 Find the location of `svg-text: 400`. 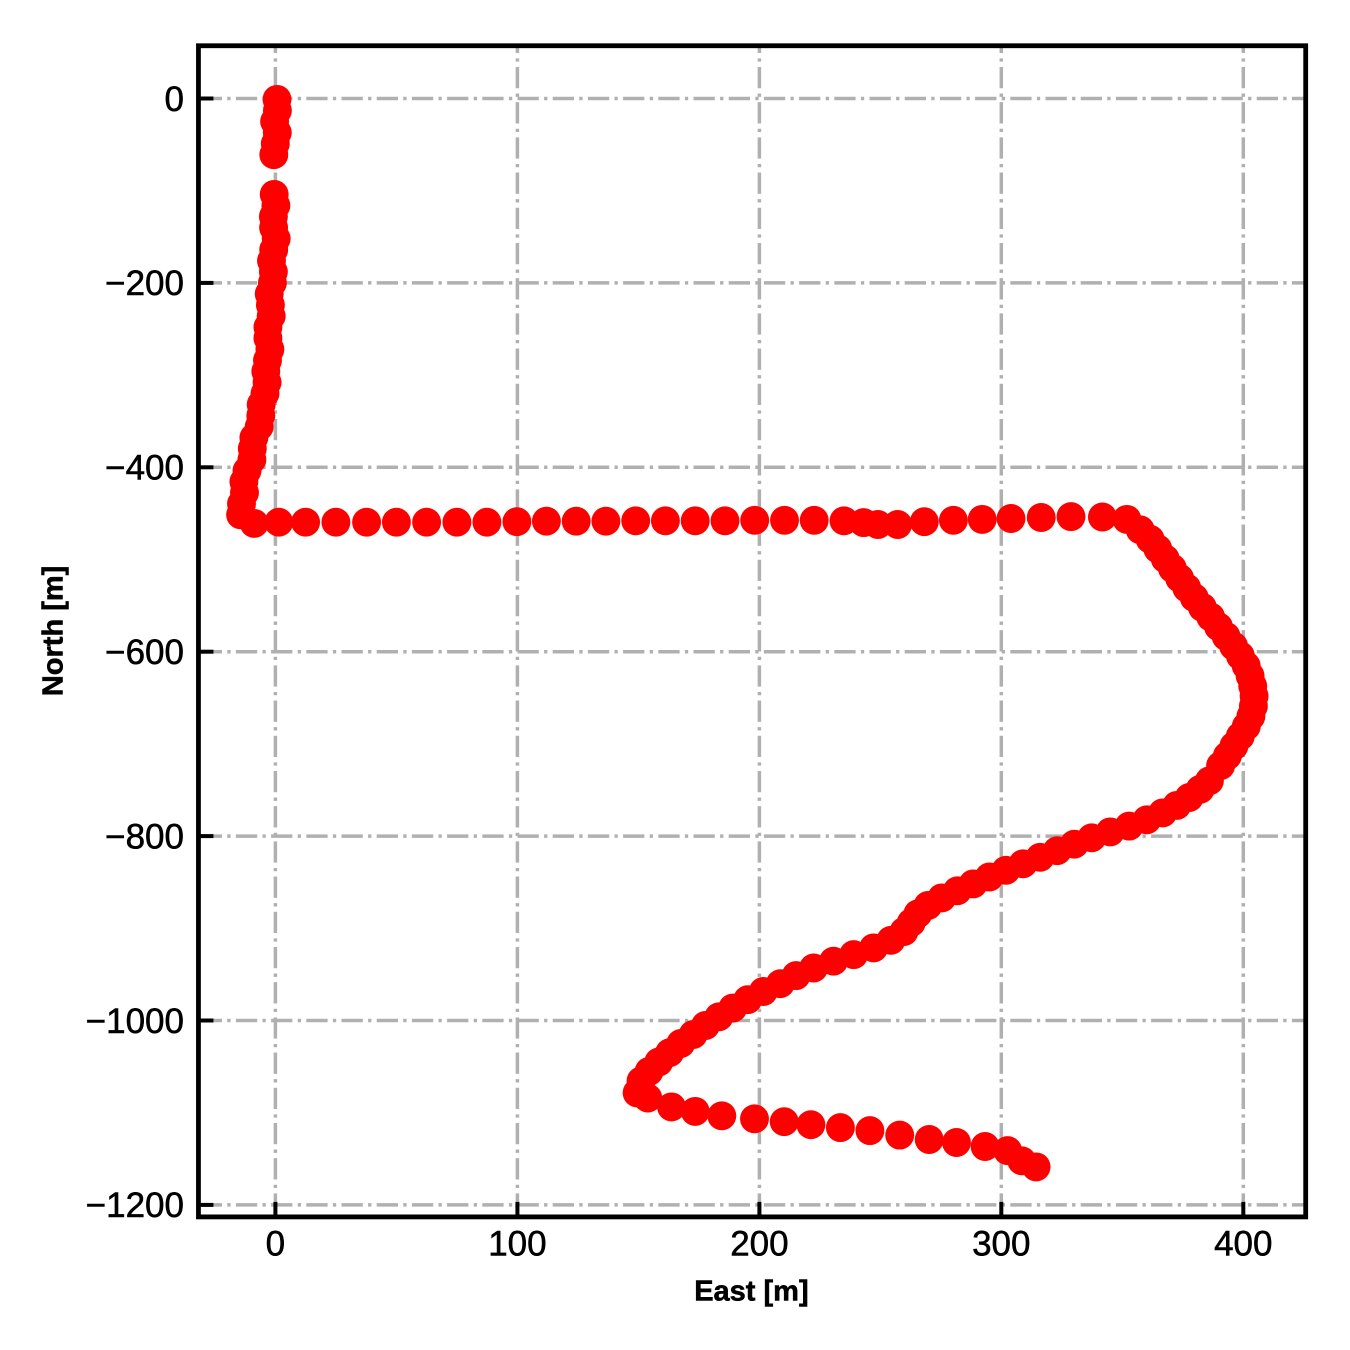

svg-text: 400 is located at coordinates (1243, 1243).